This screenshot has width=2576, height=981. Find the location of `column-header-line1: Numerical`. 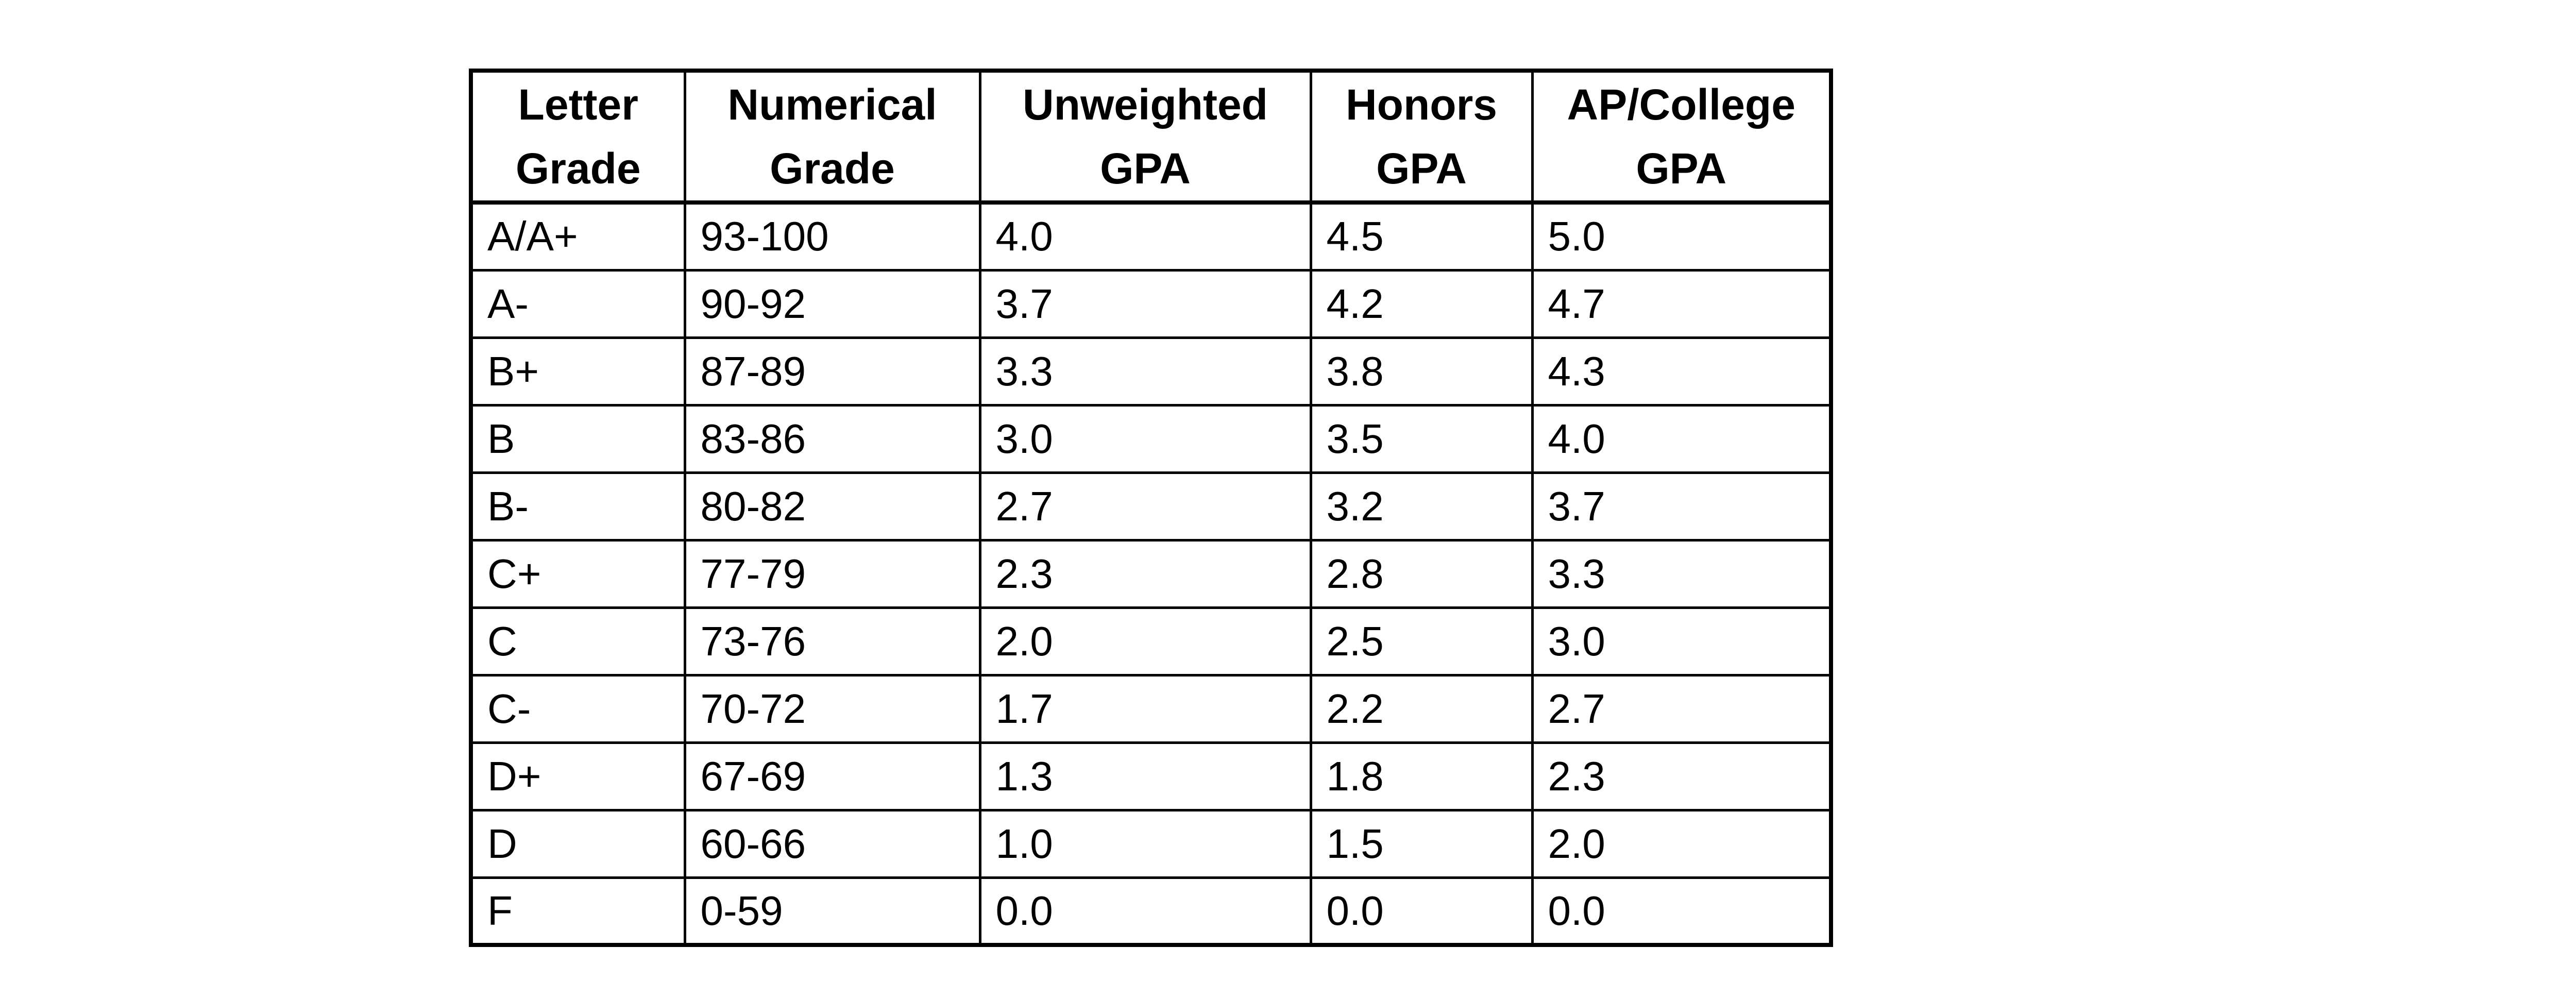

column-header-line1: Numerical is located at coordinates (832, 104).